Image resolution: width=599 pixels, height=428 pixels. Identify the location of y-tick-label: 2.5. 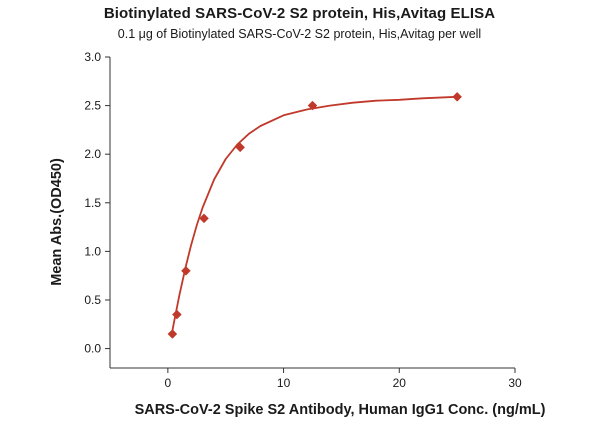
(92, 106).